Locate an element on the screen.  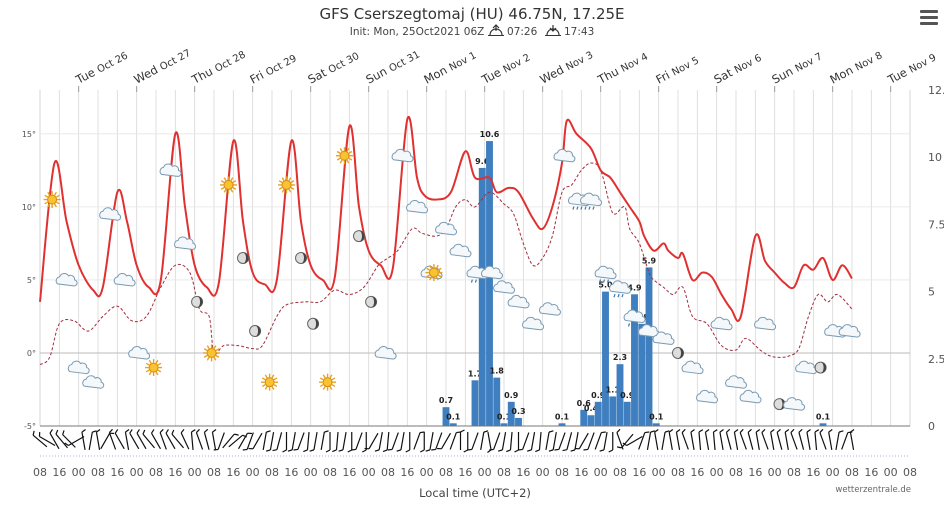
precipitation-label: 0.9 is located at coordinates (627, 395).